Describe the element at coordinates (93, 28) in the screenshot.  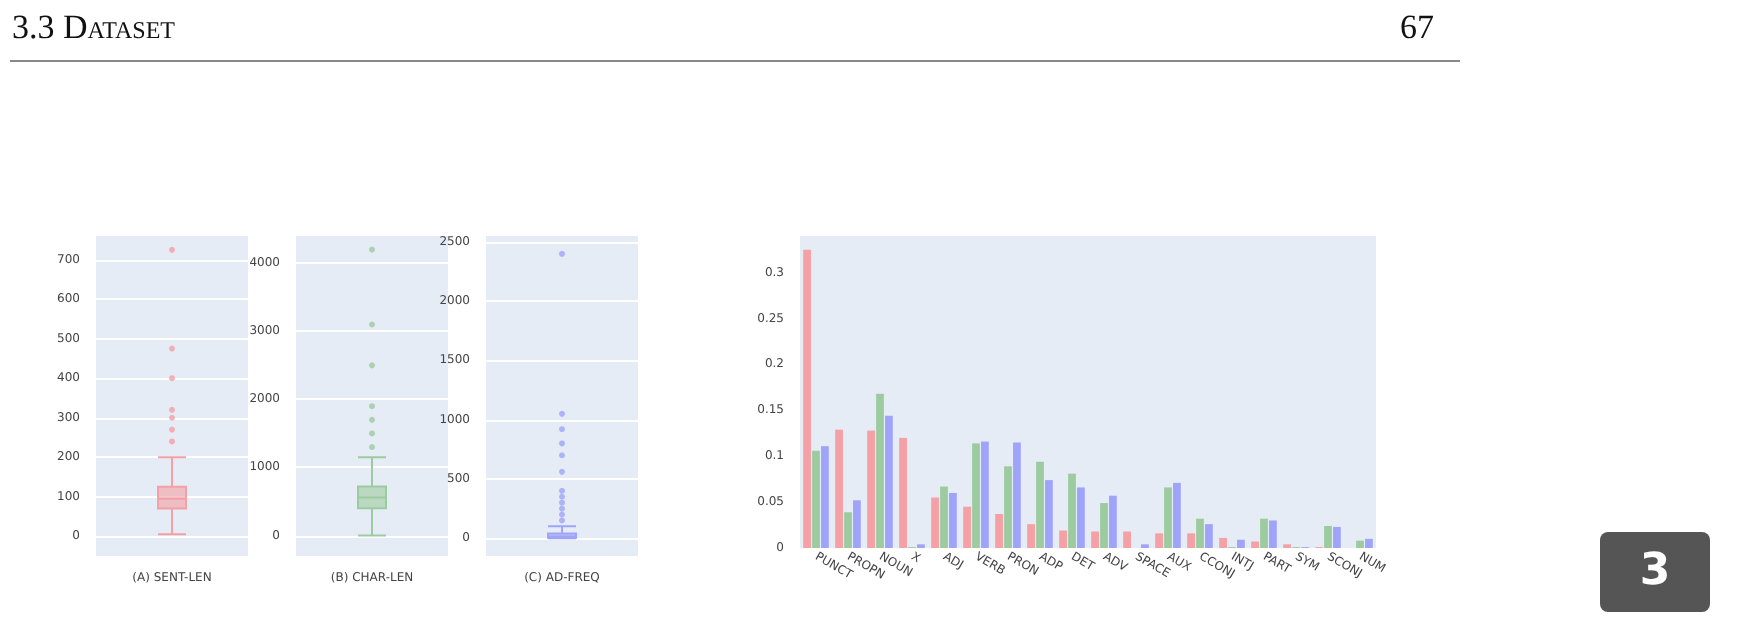
I see `text: 3.3 Dataset` at that location.